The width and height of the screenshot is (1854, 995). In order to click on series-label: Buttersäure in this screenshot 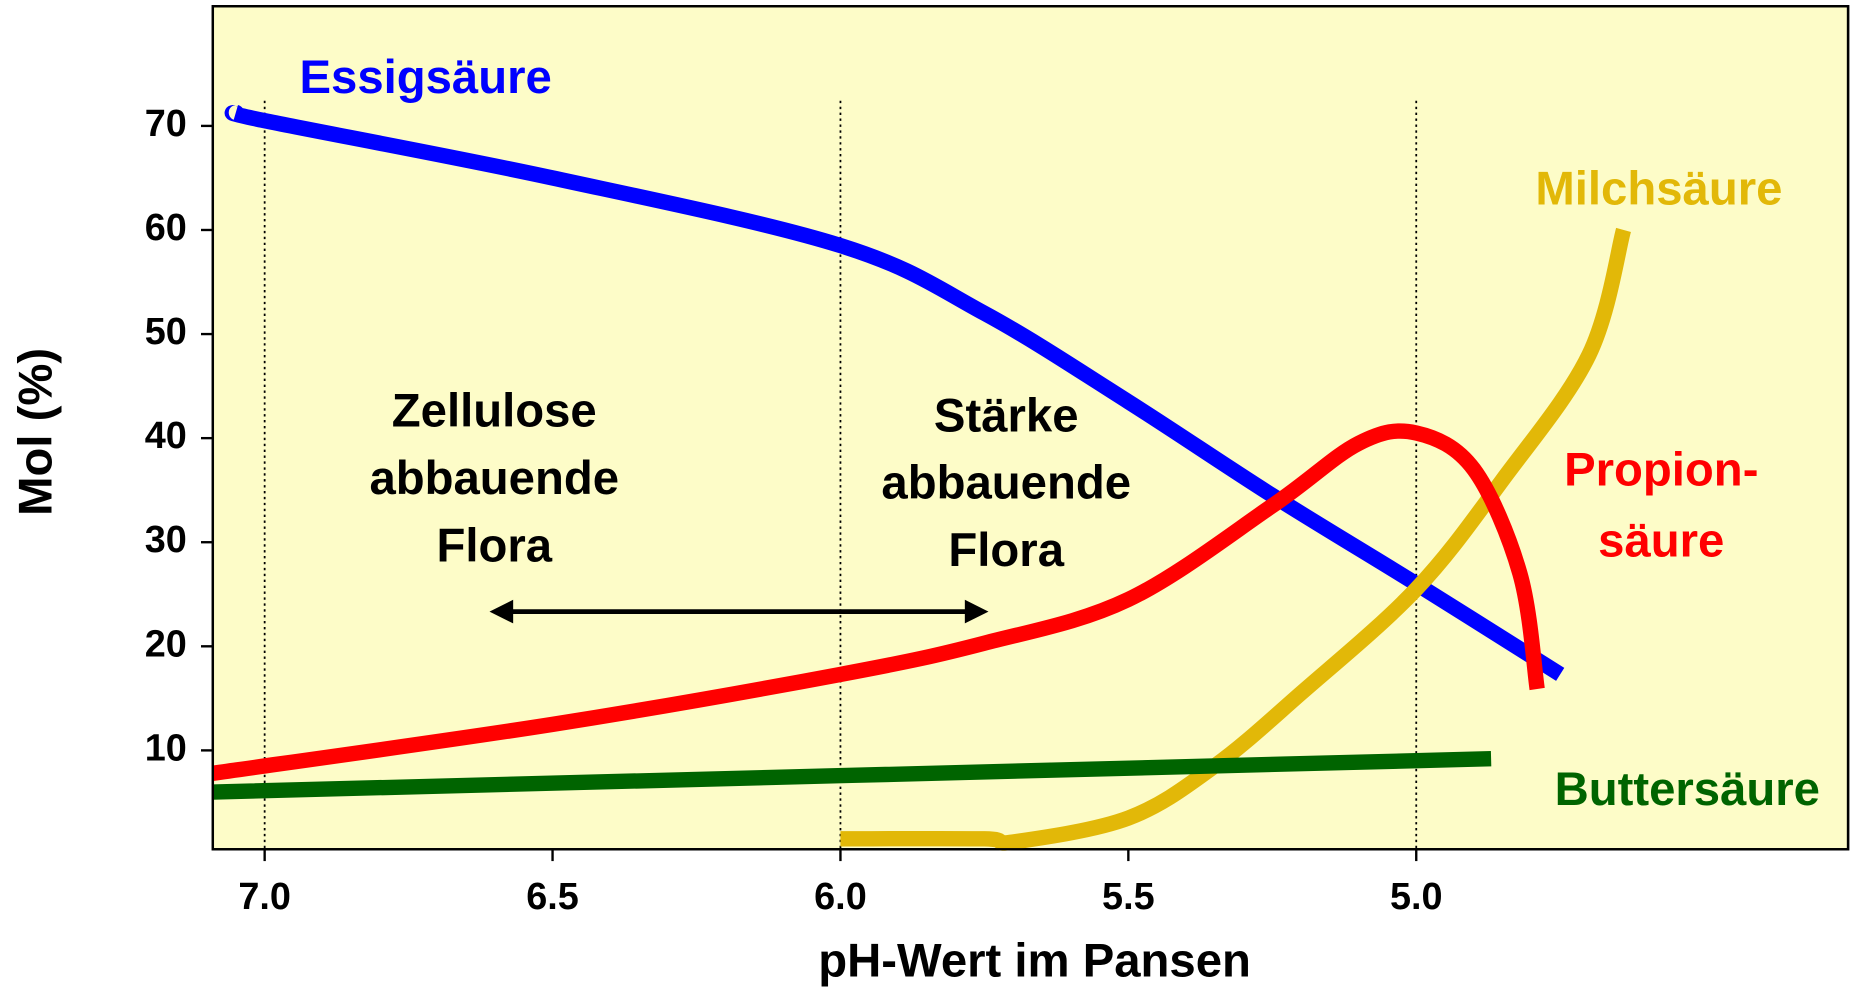, I will do `click(1687, 789)`.